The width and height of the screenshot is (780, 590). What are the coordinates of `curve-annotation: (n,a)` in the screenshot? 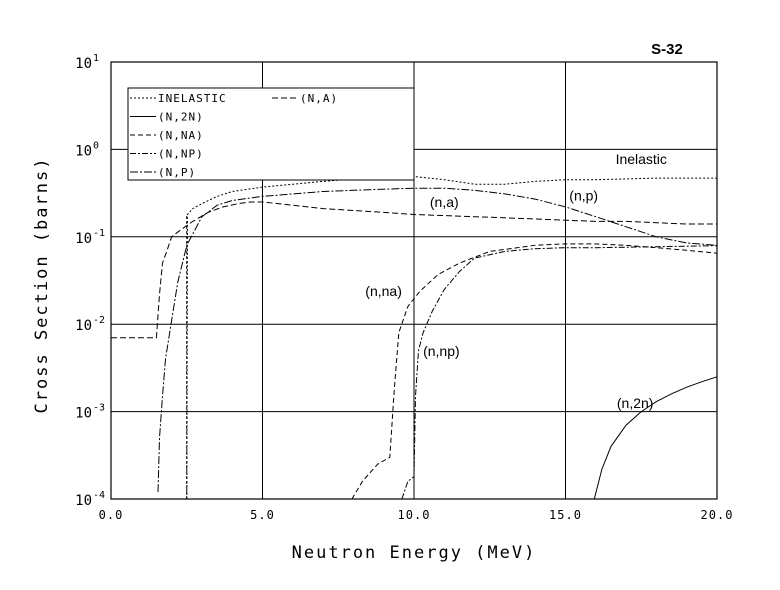 It's located at (444, 202).